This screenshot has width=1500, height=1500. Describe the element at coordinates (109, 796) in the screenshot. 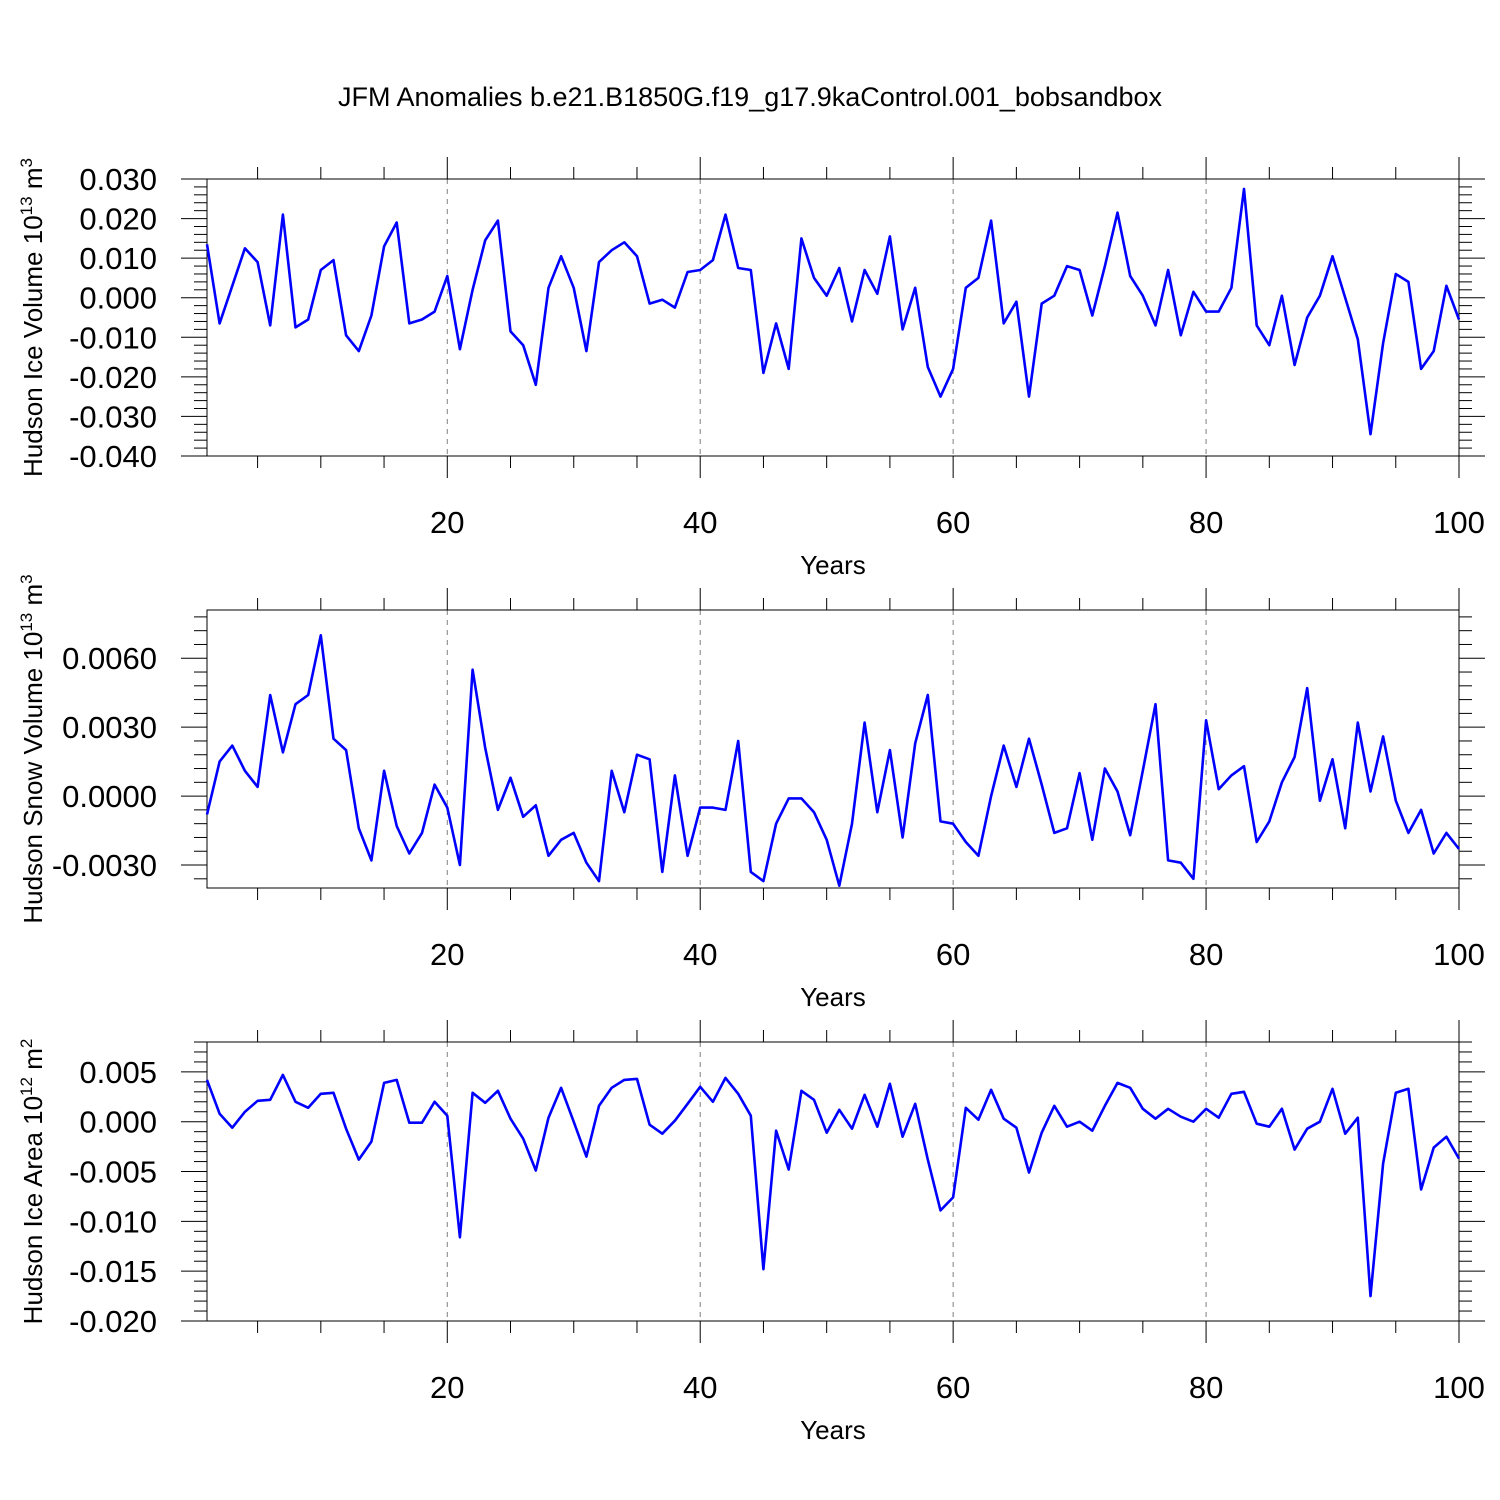

I see `y-tick-label: 0.0000` at that location.